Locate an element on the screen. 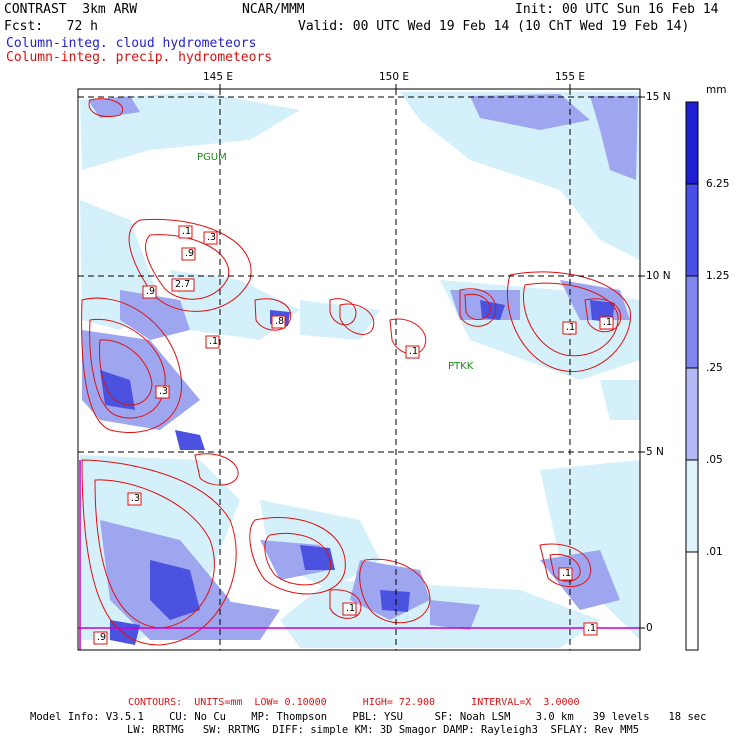 Image resolution: width=740 pixels, height=740 pixels. lon-label-145: 145 E is located at coordinates (218, 77).